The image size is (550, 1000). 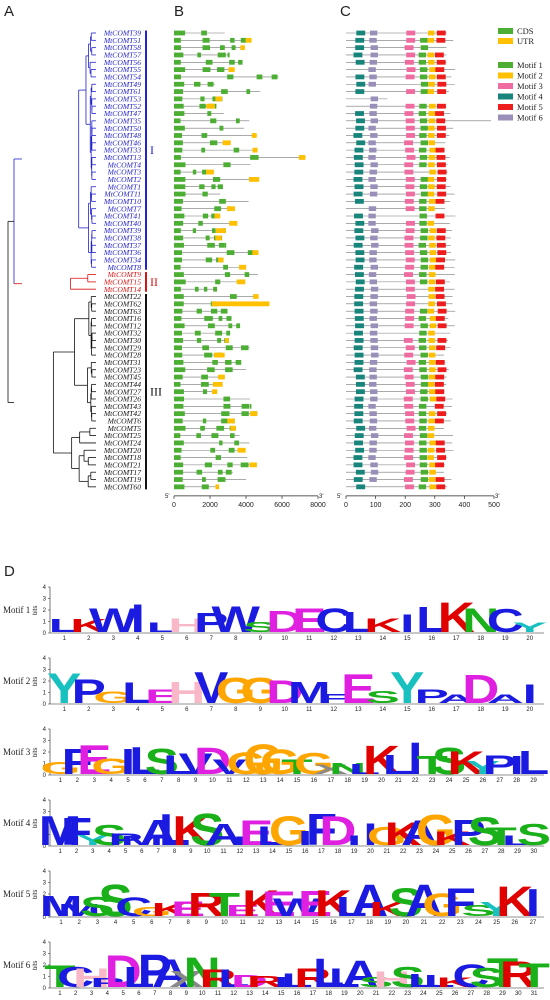 I want to click on logo-y-tick-label: 2, so click(x=45, y=895).